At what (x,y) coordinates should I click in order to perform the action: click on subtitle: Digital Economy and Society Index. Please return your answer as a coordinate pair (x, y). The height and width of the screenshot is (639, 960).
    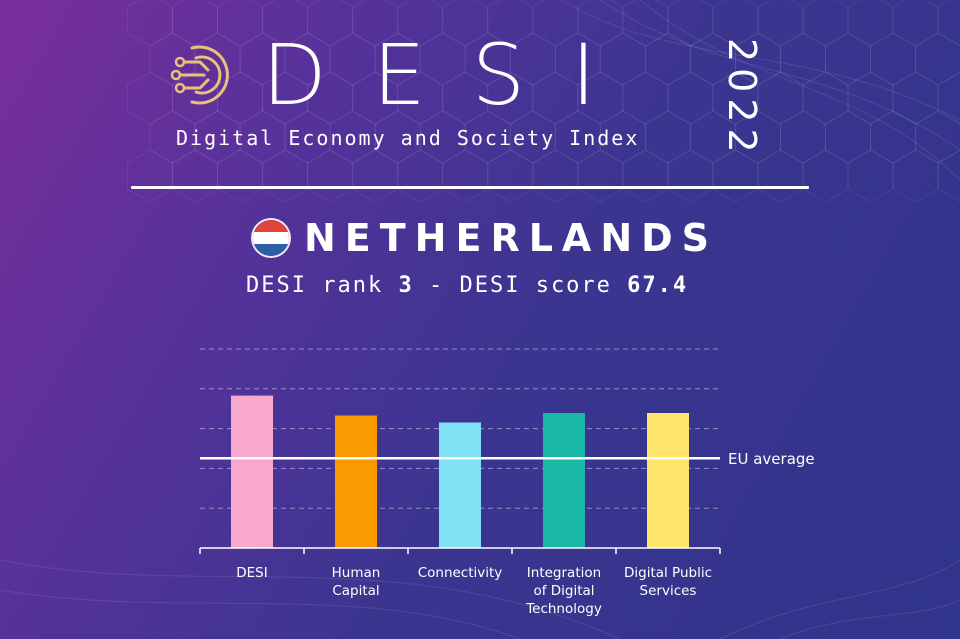
    Looking at the image, I should click on (408, 138).